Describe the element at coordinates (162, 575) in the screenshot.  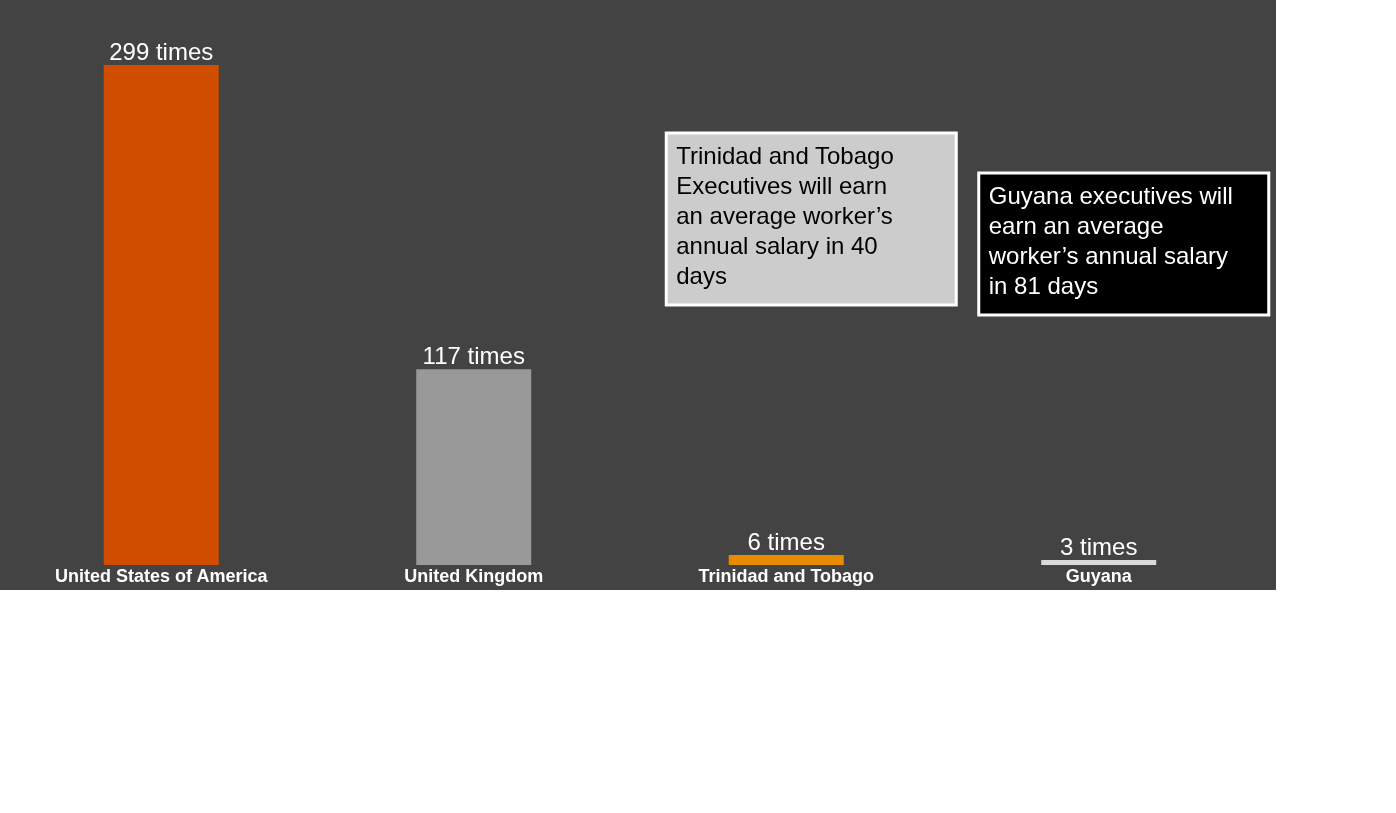
I see `x-tick-label: United States of America` at that location.